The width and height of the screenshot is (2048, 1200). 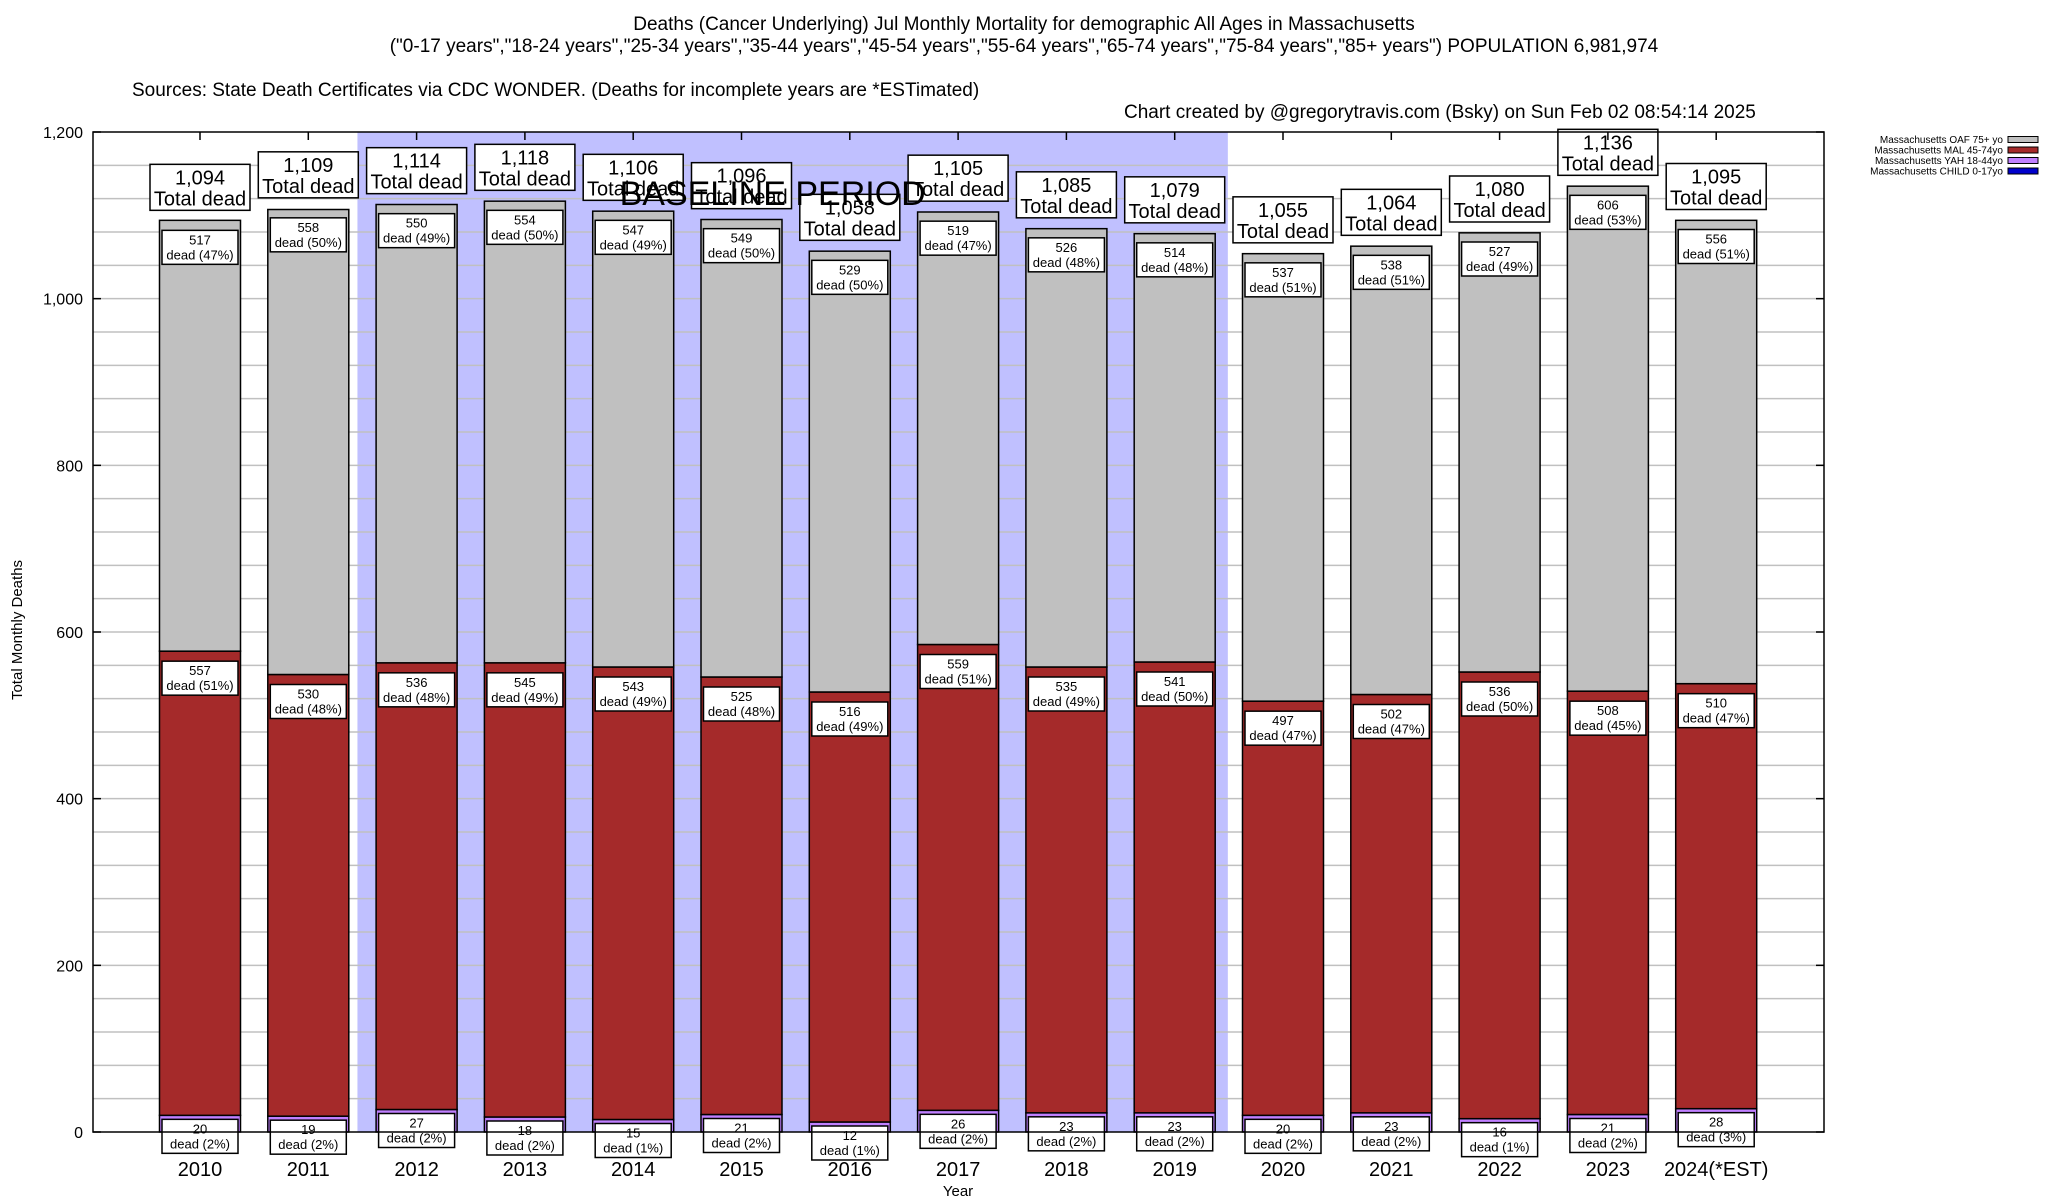 I want to click on y-tick-label: 1,200, so click(x=63, y=133).